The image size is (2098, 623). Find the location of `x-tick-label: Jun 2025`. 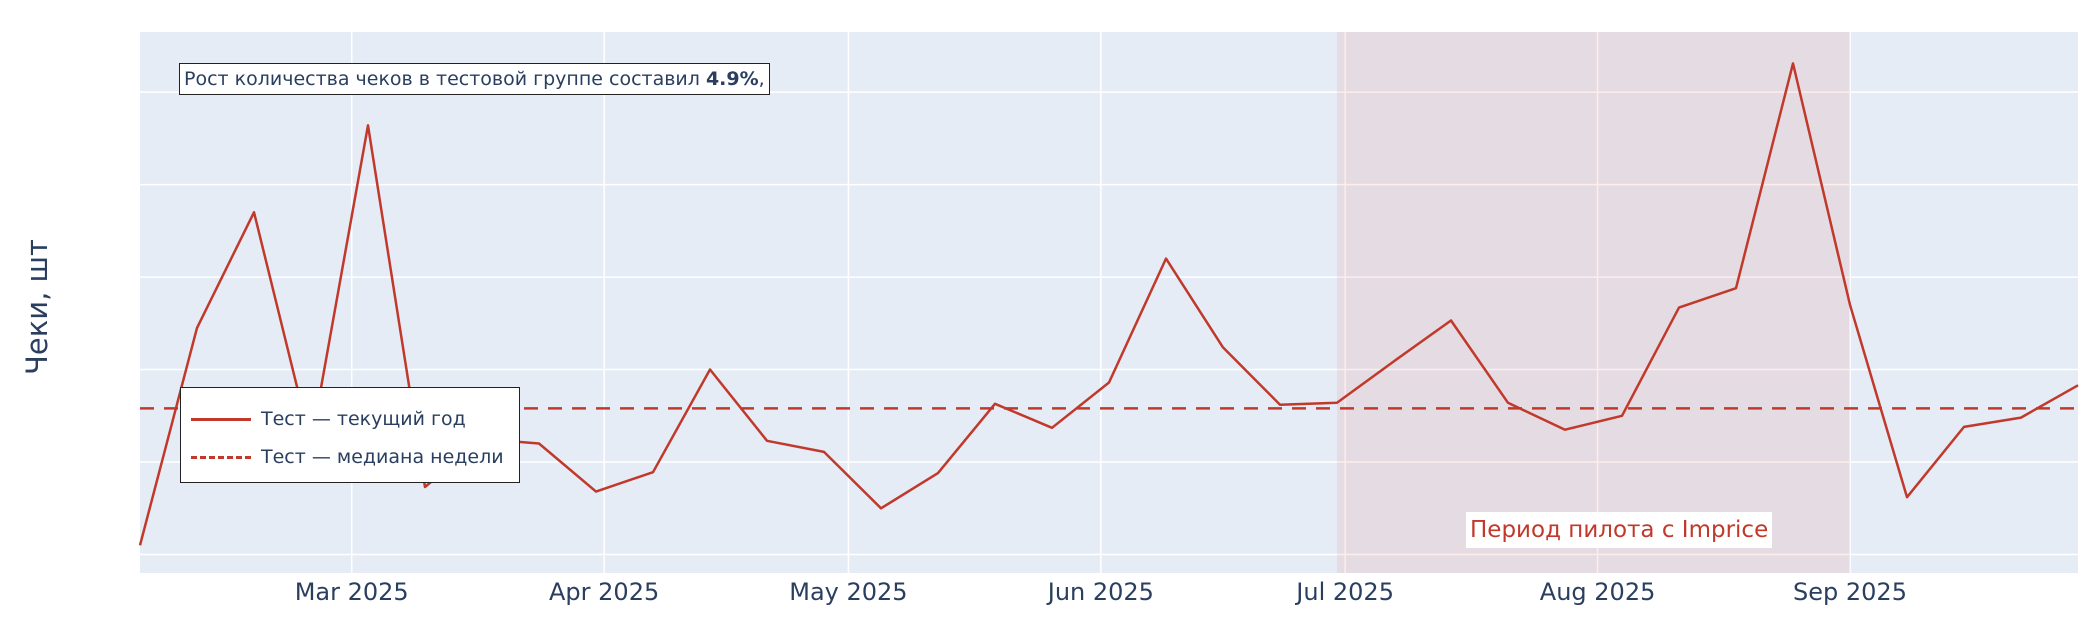

x-tick-label: Jun 2025 is located at coordinates (1100, 592).